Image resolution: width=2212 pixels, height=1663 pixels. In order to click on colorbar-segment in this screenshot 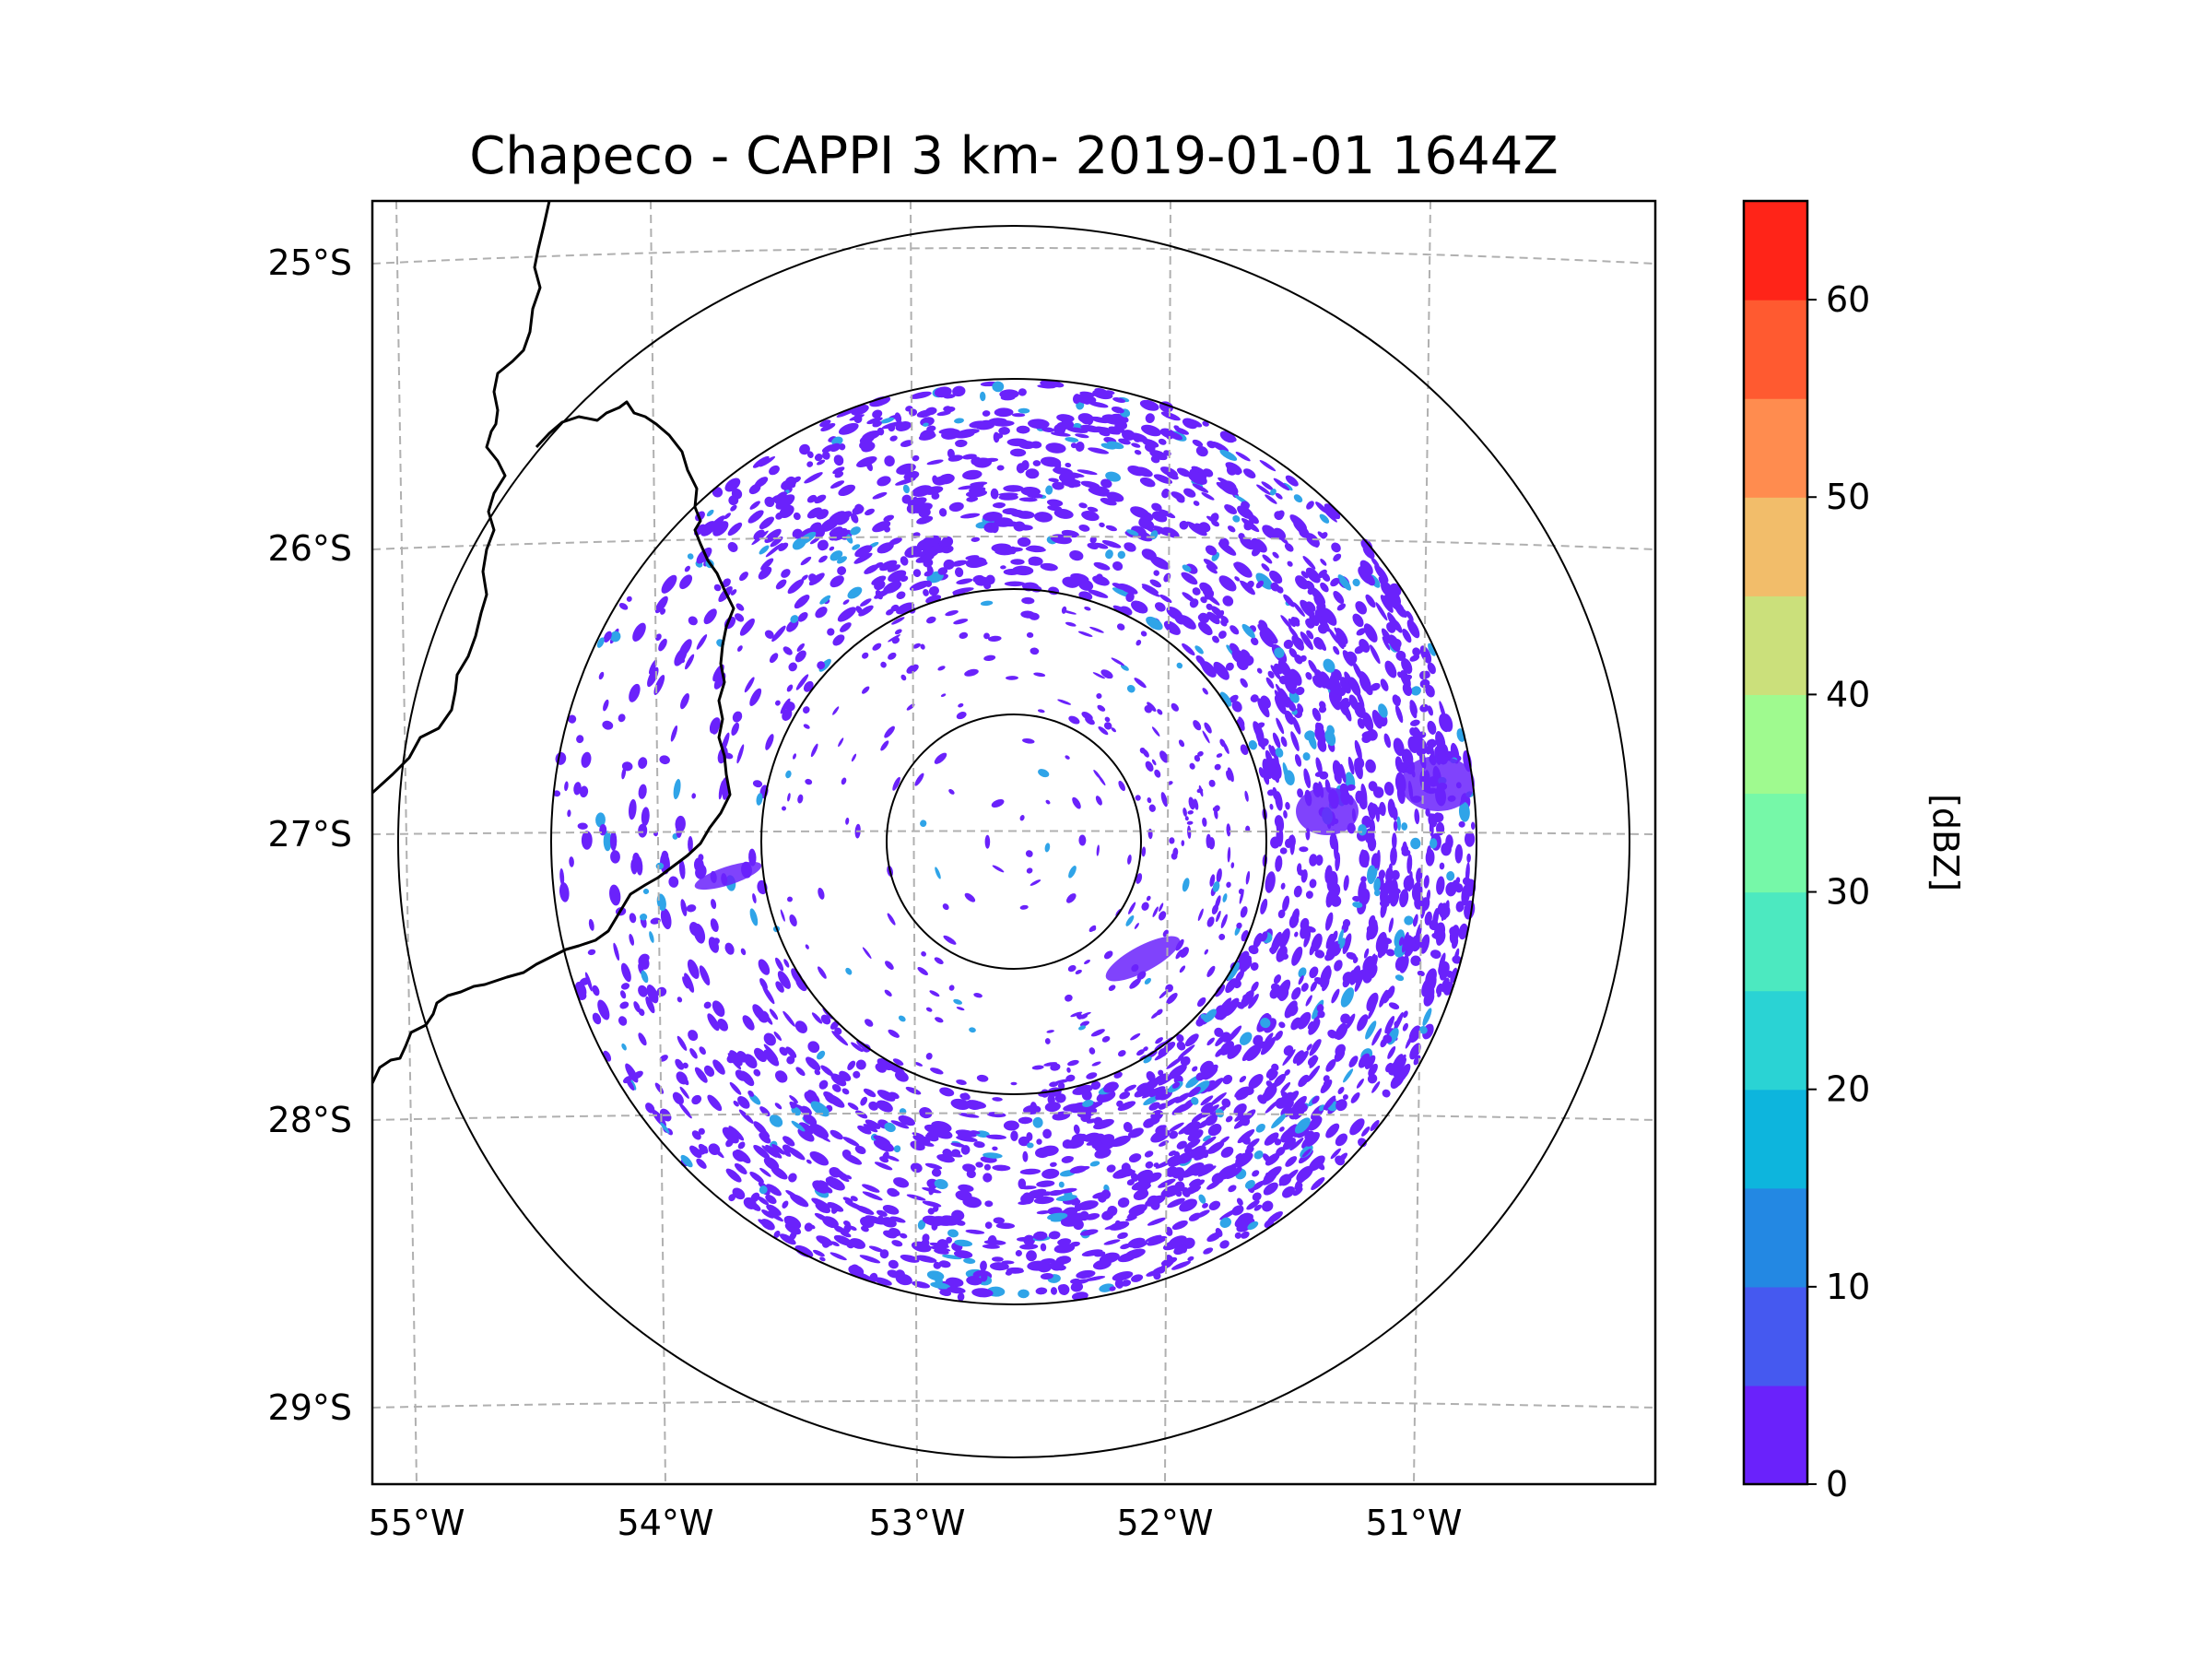, I will do `click(1775, 1336)`.